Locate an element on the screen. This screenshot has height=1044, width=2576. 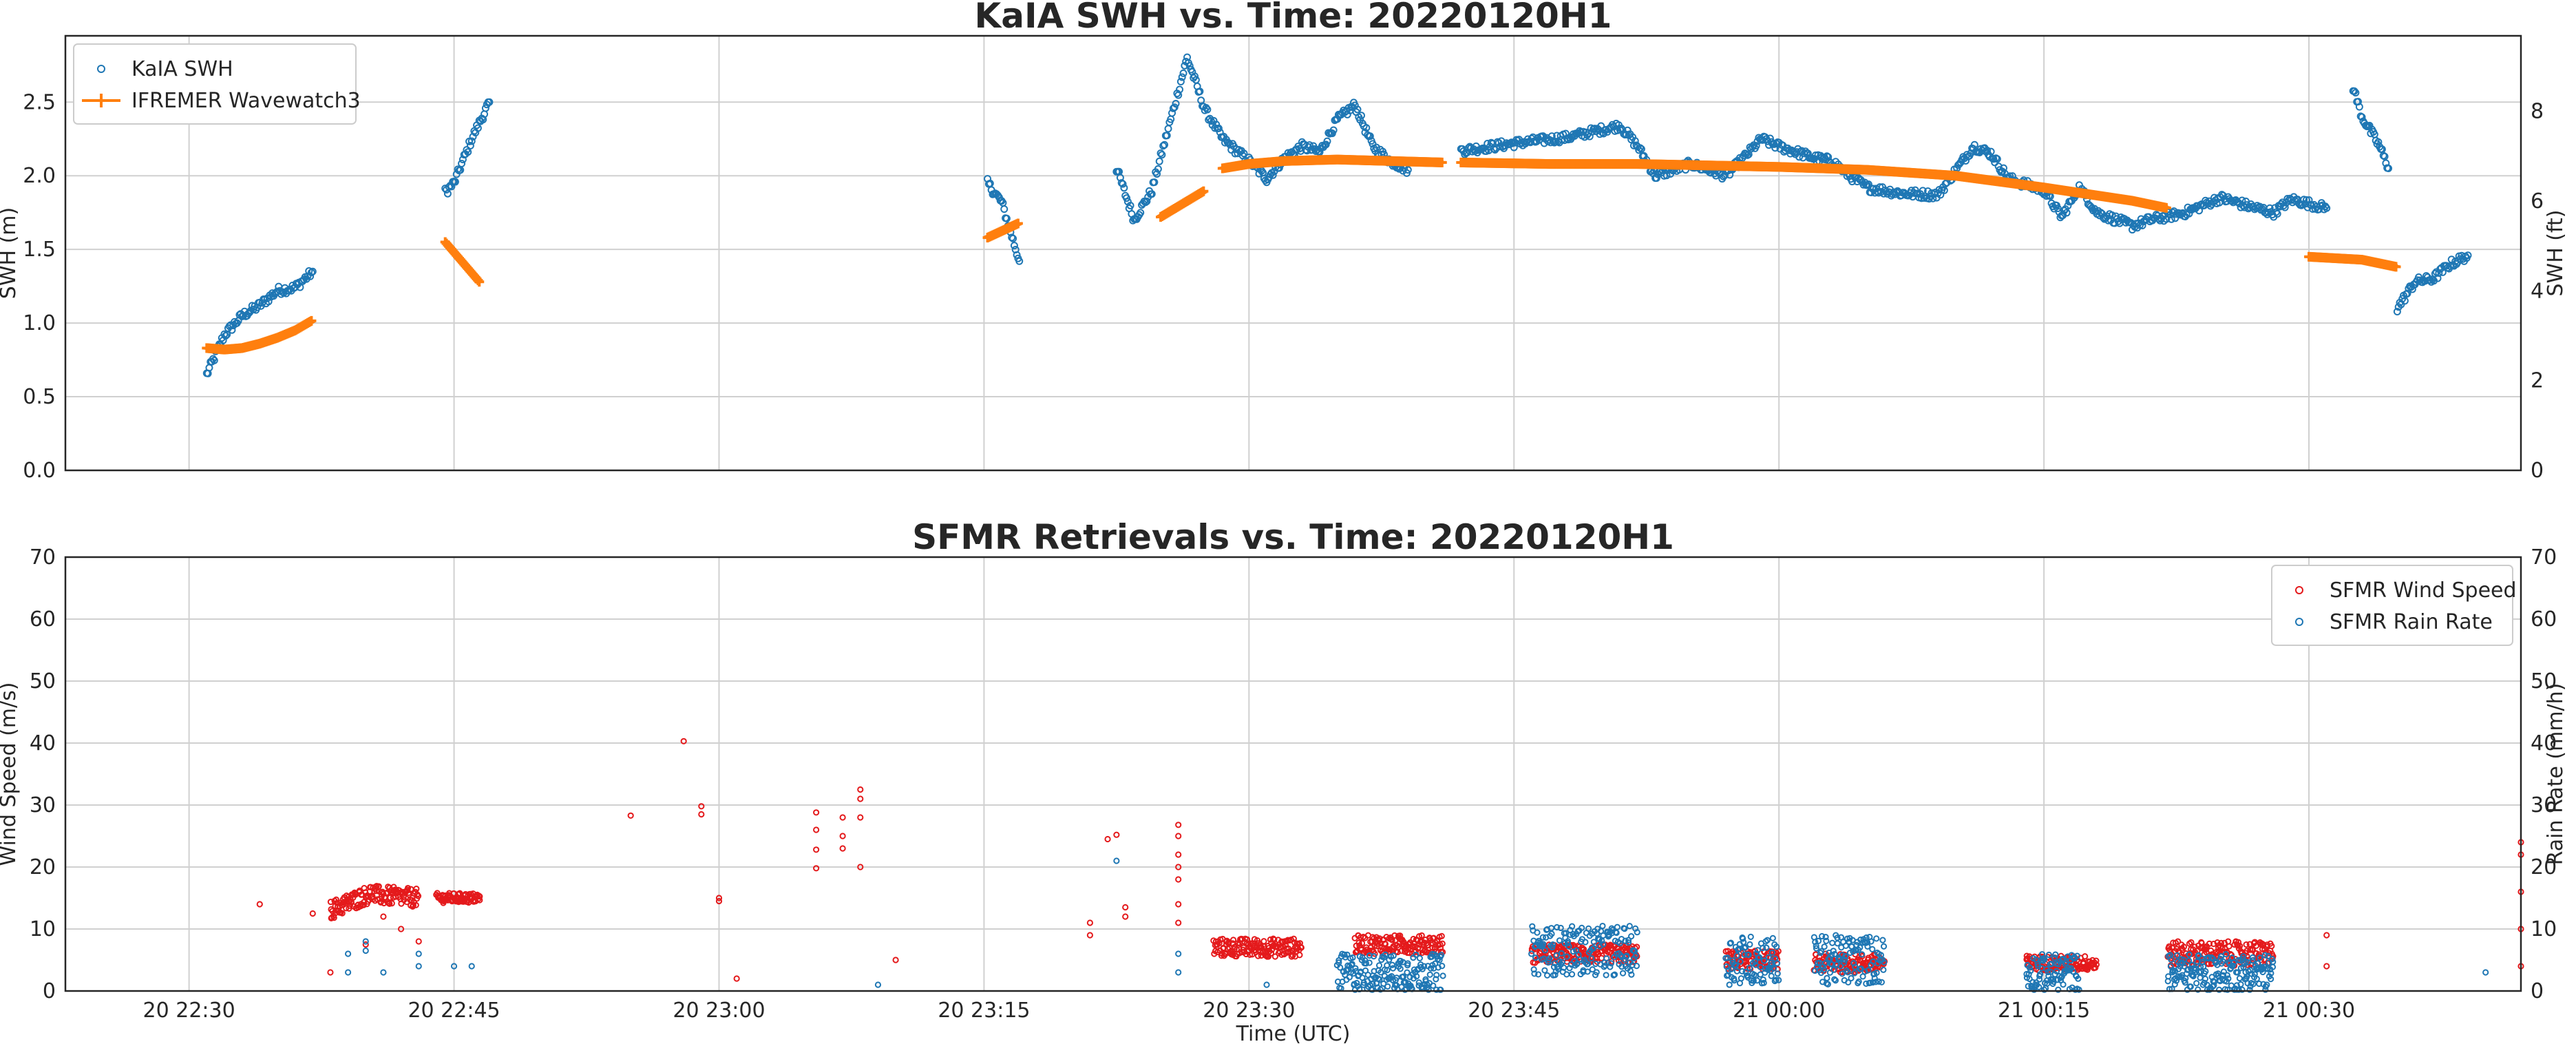
y-tick-label: 0.5 is located at coordinates (39, 397).